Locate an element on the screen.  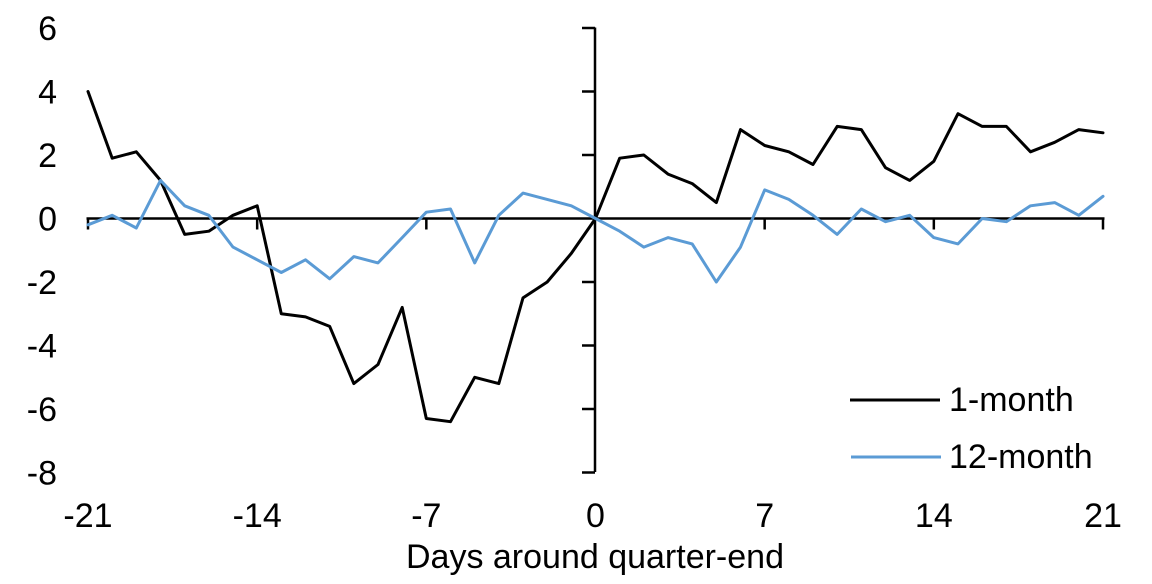
x-axis-ticks is located at coordinates (595, 224).